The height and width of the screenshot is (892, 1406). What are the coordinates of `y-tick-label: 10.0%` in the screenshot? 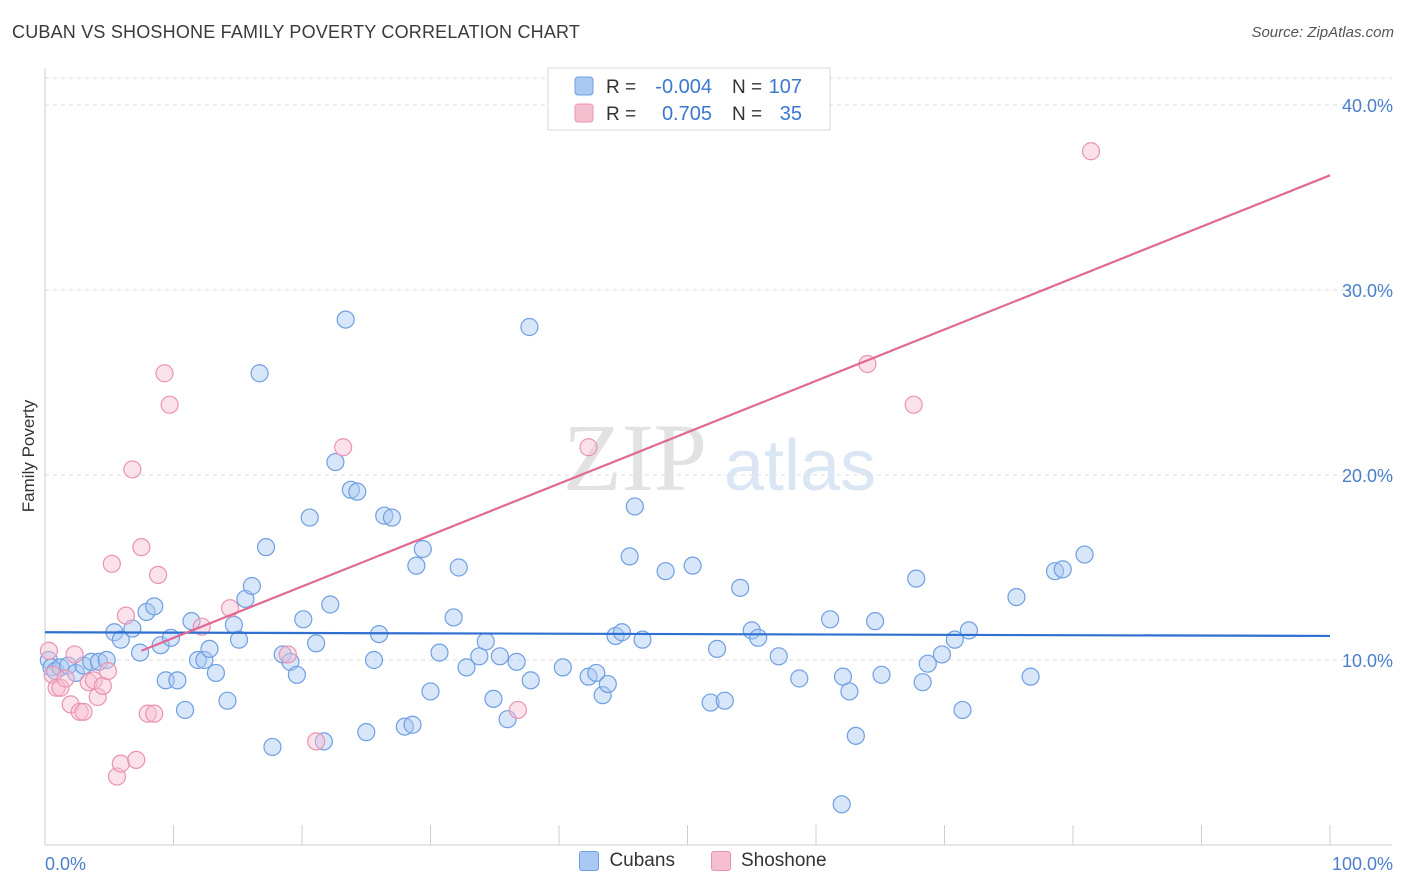 It's located at (1367, 661).